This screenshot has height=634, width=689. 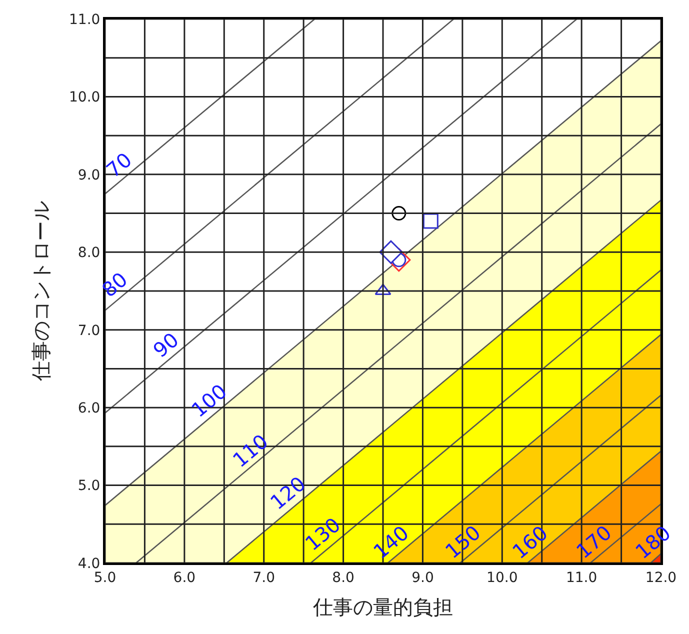 What do you see at coordinates (323, 534) in the screenshot?
I see `annotation: 130` at bounding box center [323, 534].